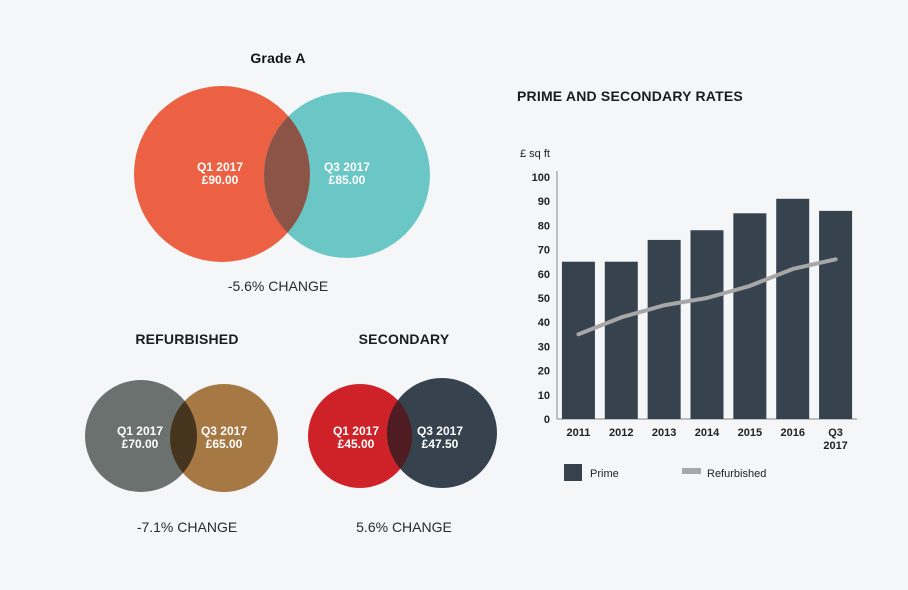  Describe the element at coordinates (544, 299) in the screenshot. I see `y-tick-label: 50` at that location.